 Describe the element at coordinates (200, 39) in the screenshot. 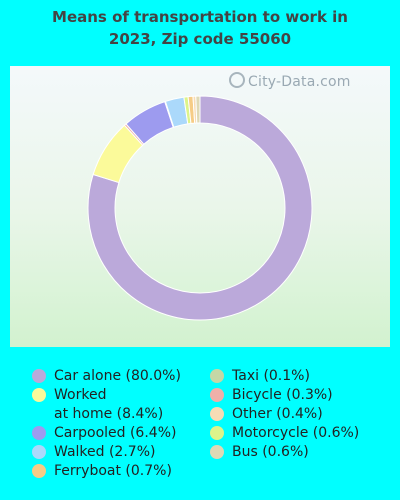

I see `chart-title-line: 2023, Zip code 55060` at that location.